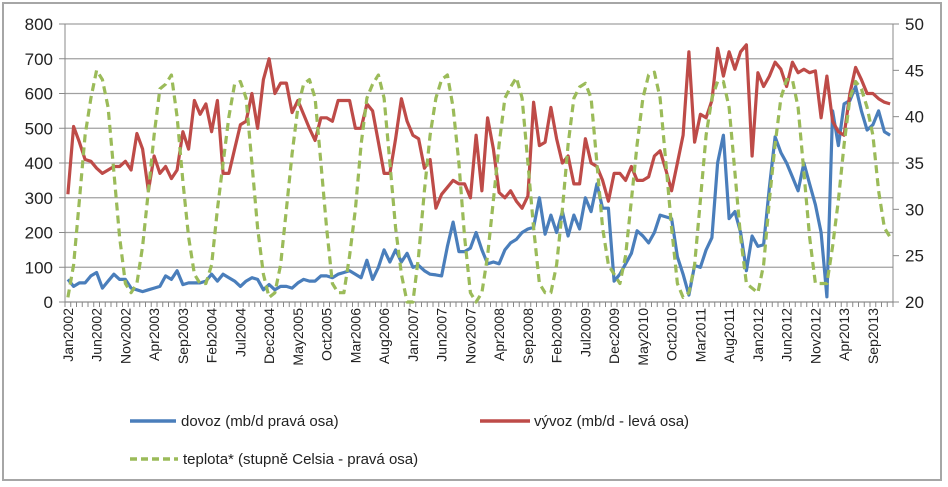 Image resolution: width=948 pixels, height=487 pixels. Describe the element at coordinates (528, 336) in the screenshot. I see `x-tick-label: Sep2008` at that location.